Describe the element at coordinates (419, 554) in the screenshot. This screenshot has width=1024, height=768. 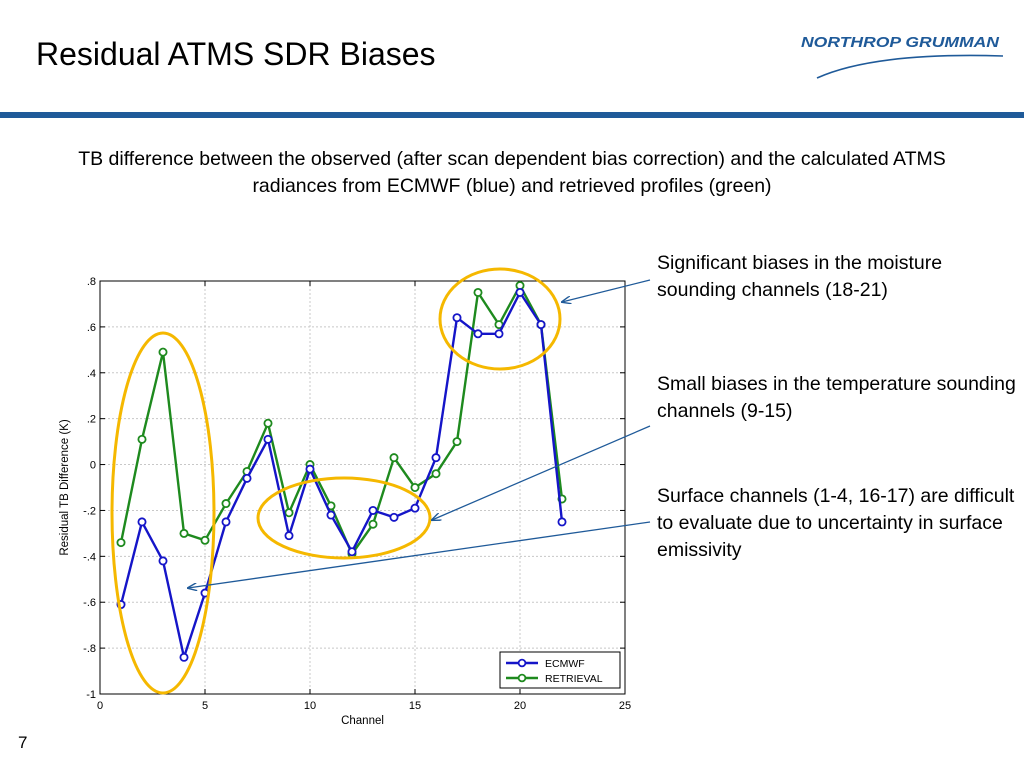
I see `surface-callout-arrow` at that location.